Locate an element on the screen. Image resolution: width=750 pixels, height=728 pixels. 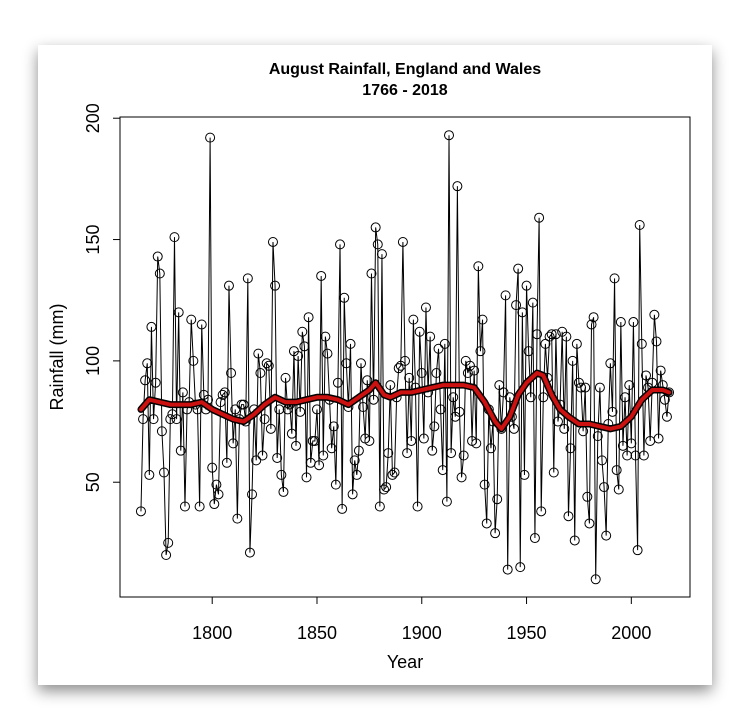
x-axis-label: Year is located at coordinates (405, 662).